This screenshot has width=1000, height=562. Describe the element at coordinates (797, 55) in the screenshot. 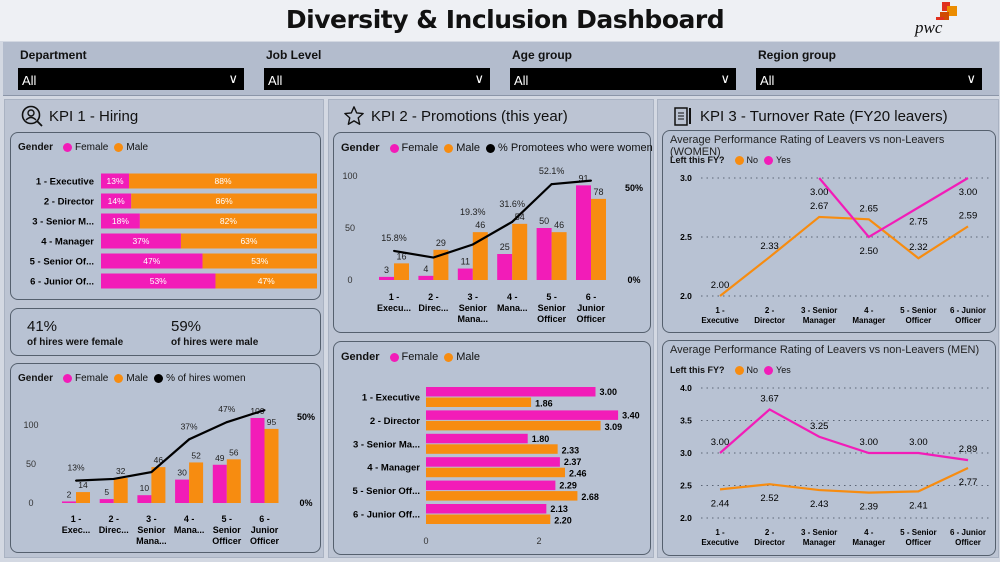

I see `filter-label: Region group` at that location.